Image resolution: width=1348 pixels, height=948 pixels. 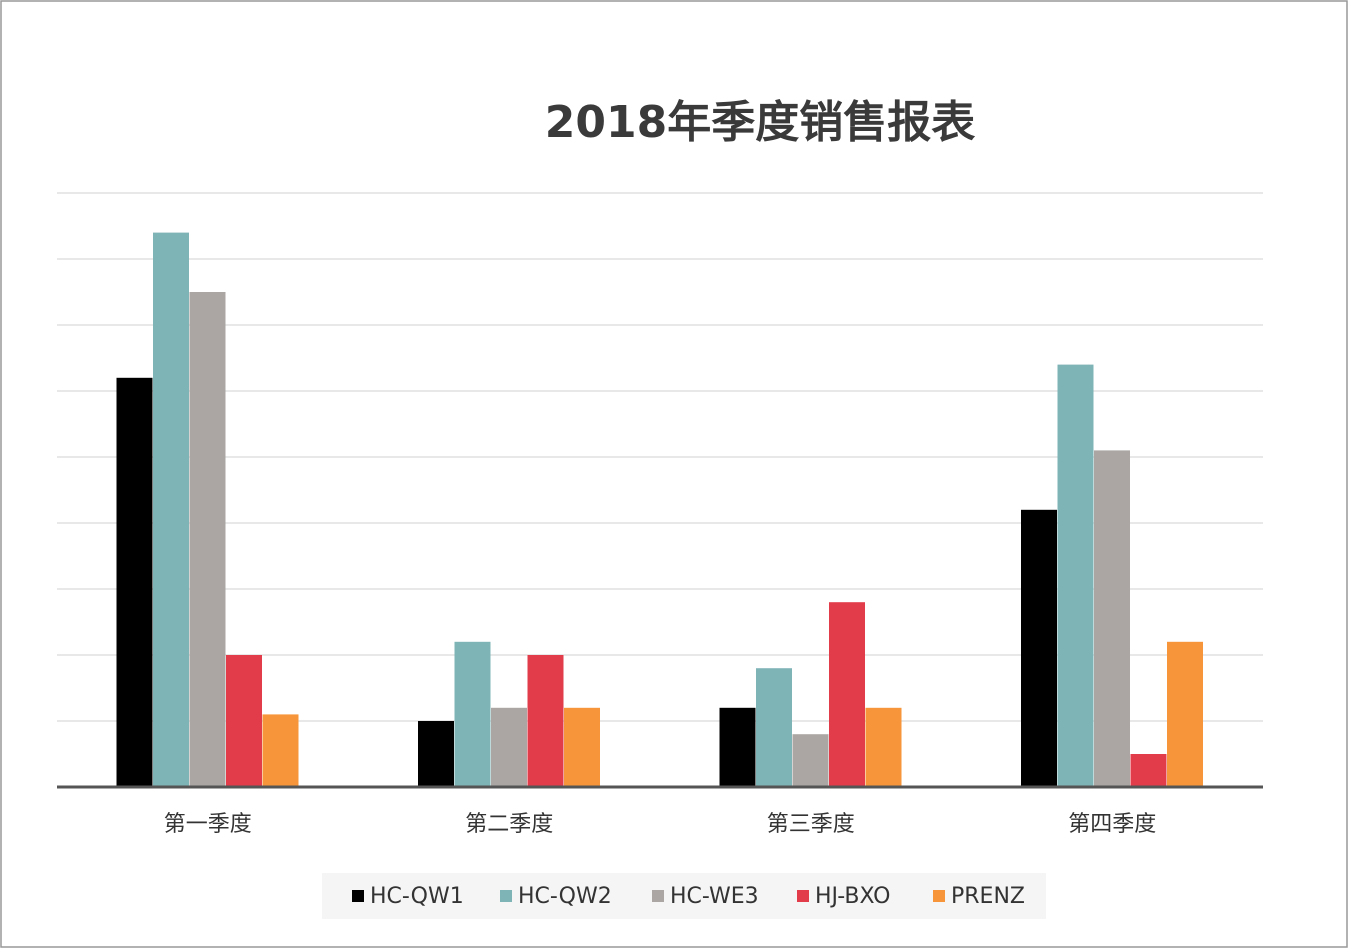 What do you see at coordinates (811, 824) in the screenshot?
I see `x-tick-label: 第三季度` at bounding box center [811, 824].